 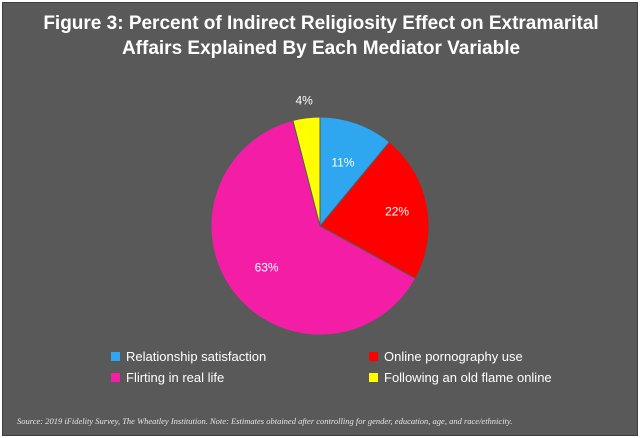 What do you see at coordinates (175, 377) in the screenshot?
I see `legend-label: Flirting in real life` at bounding box center [175, 377].